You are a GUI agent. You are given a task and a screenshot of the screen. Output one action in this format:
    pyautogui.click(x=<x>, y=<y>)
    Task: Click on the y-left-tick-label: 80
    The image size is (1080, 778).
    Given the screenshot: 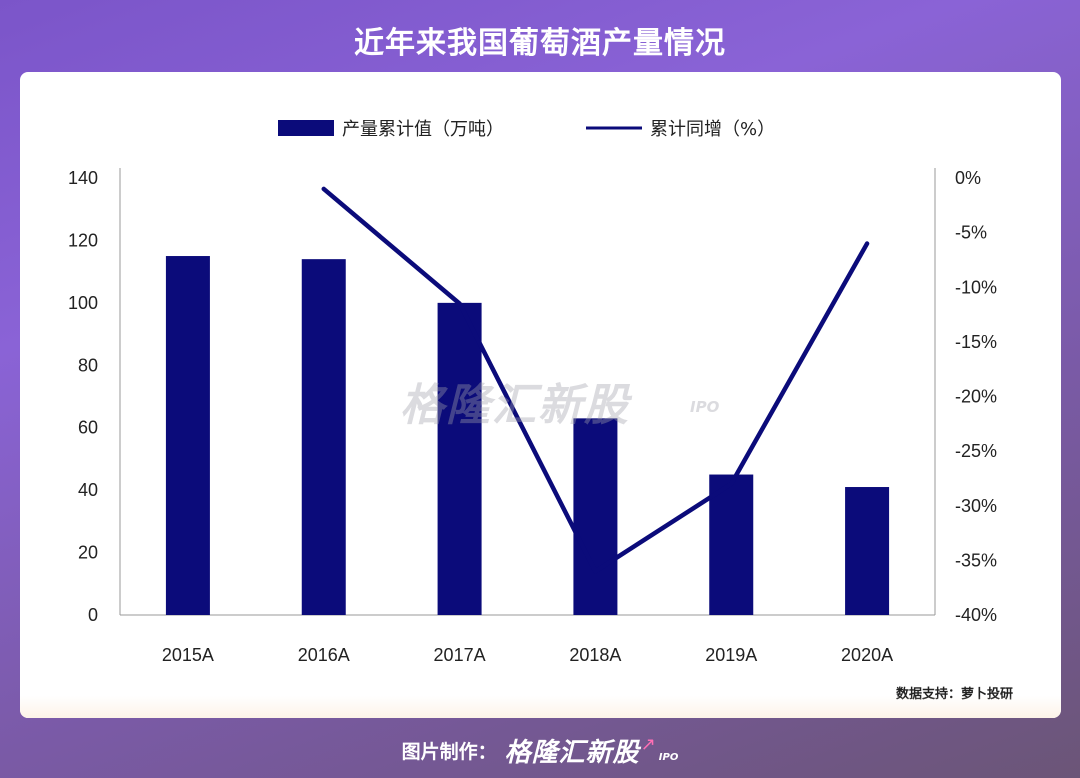 What is the action you would take?
    pyautogui.click(x=88, y=365)
    